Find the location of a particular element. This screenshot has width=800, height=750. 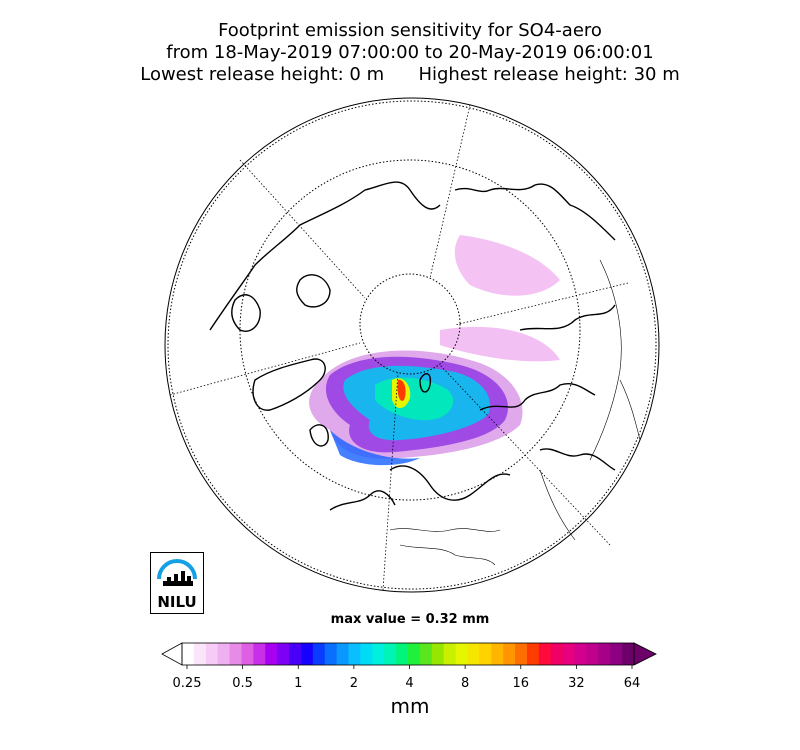

colorbar-extend-low is located at coordinates (172, 654).